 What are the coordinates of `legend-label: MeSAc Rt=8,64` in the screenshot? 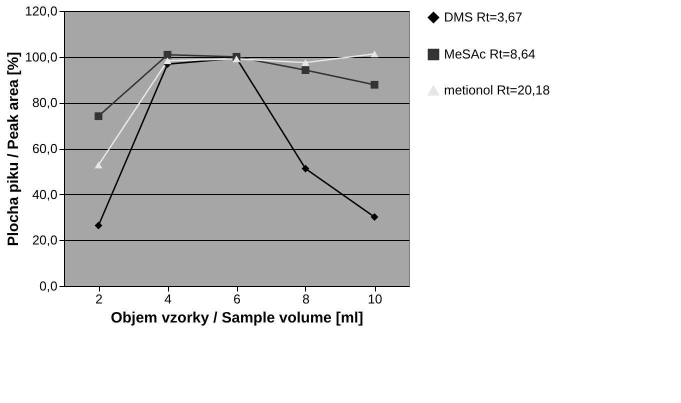 It's located at (490, 54).